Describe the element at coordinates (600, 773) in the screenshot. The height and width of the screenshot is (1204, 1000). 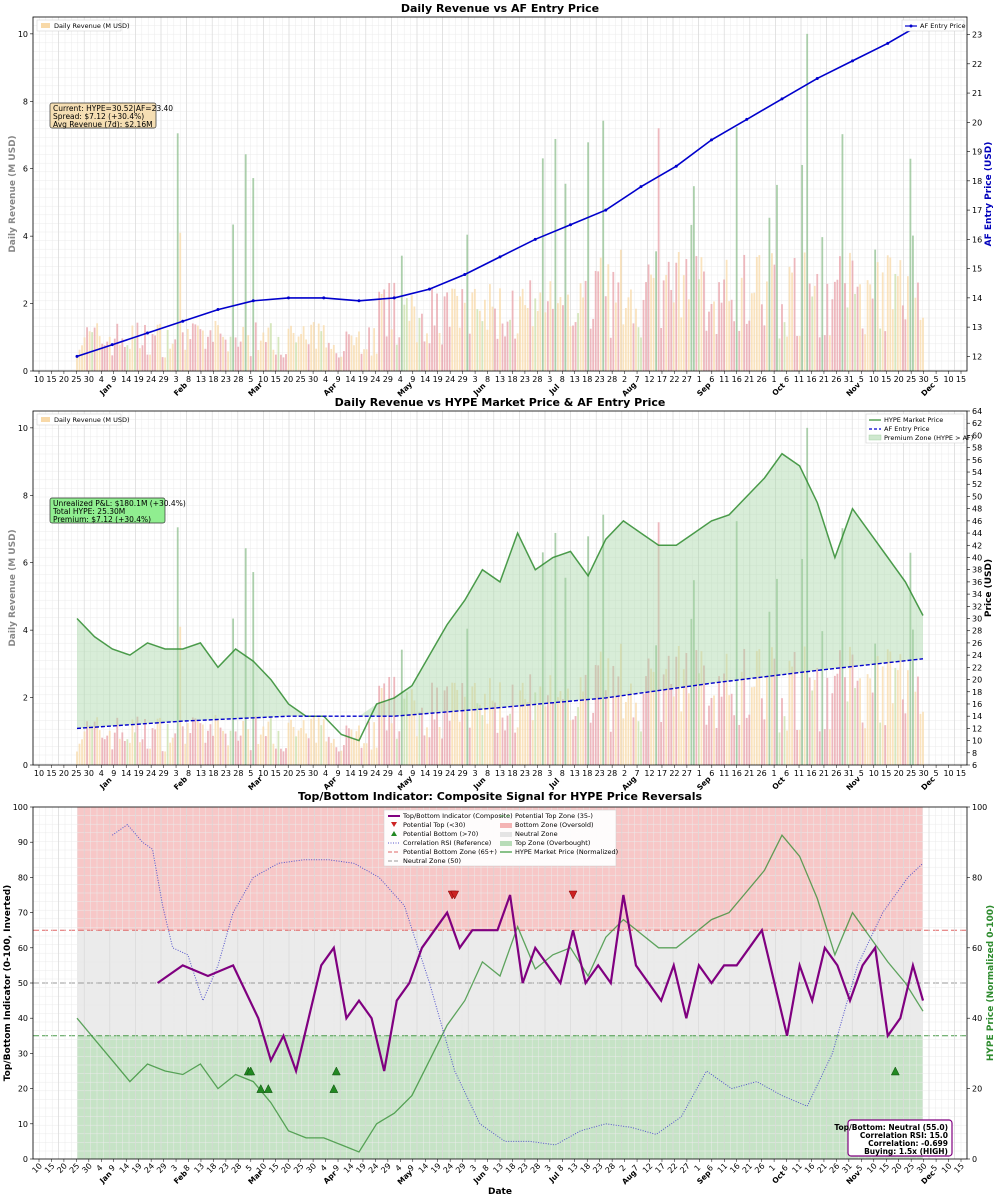
I see `x-tick-label: 23` at that location.